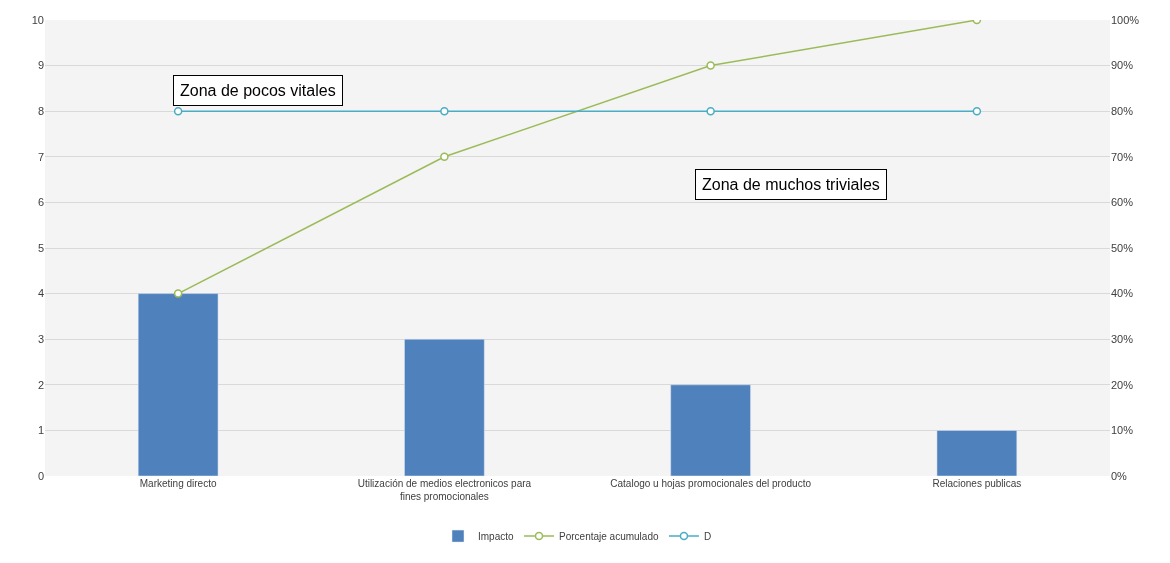  I want to click on y-tick-label: 5, so click(40, 247).